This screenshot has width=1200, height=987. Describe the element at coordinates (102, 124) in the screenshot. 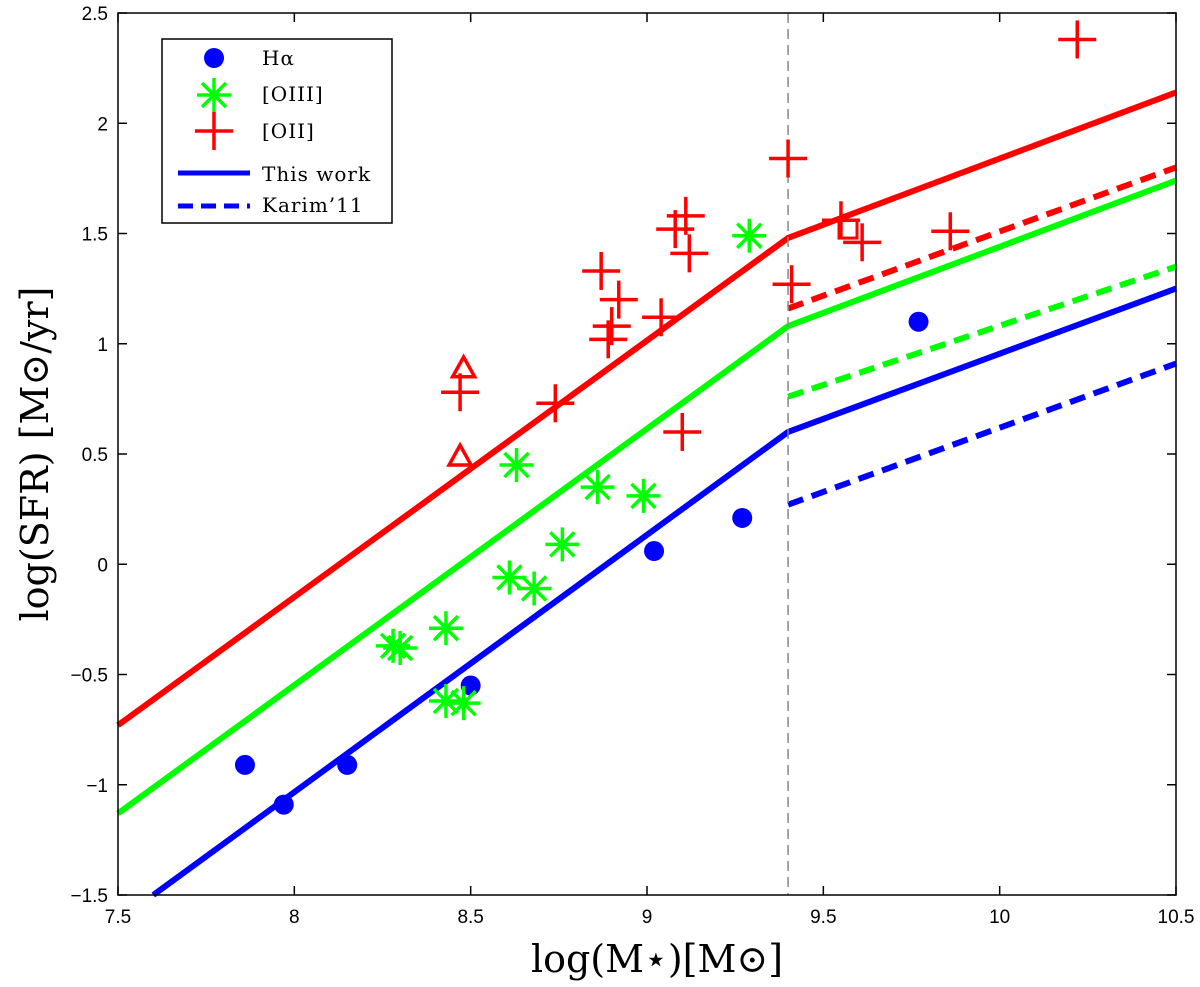

I see `y-tick-label-7: 2` at that location.